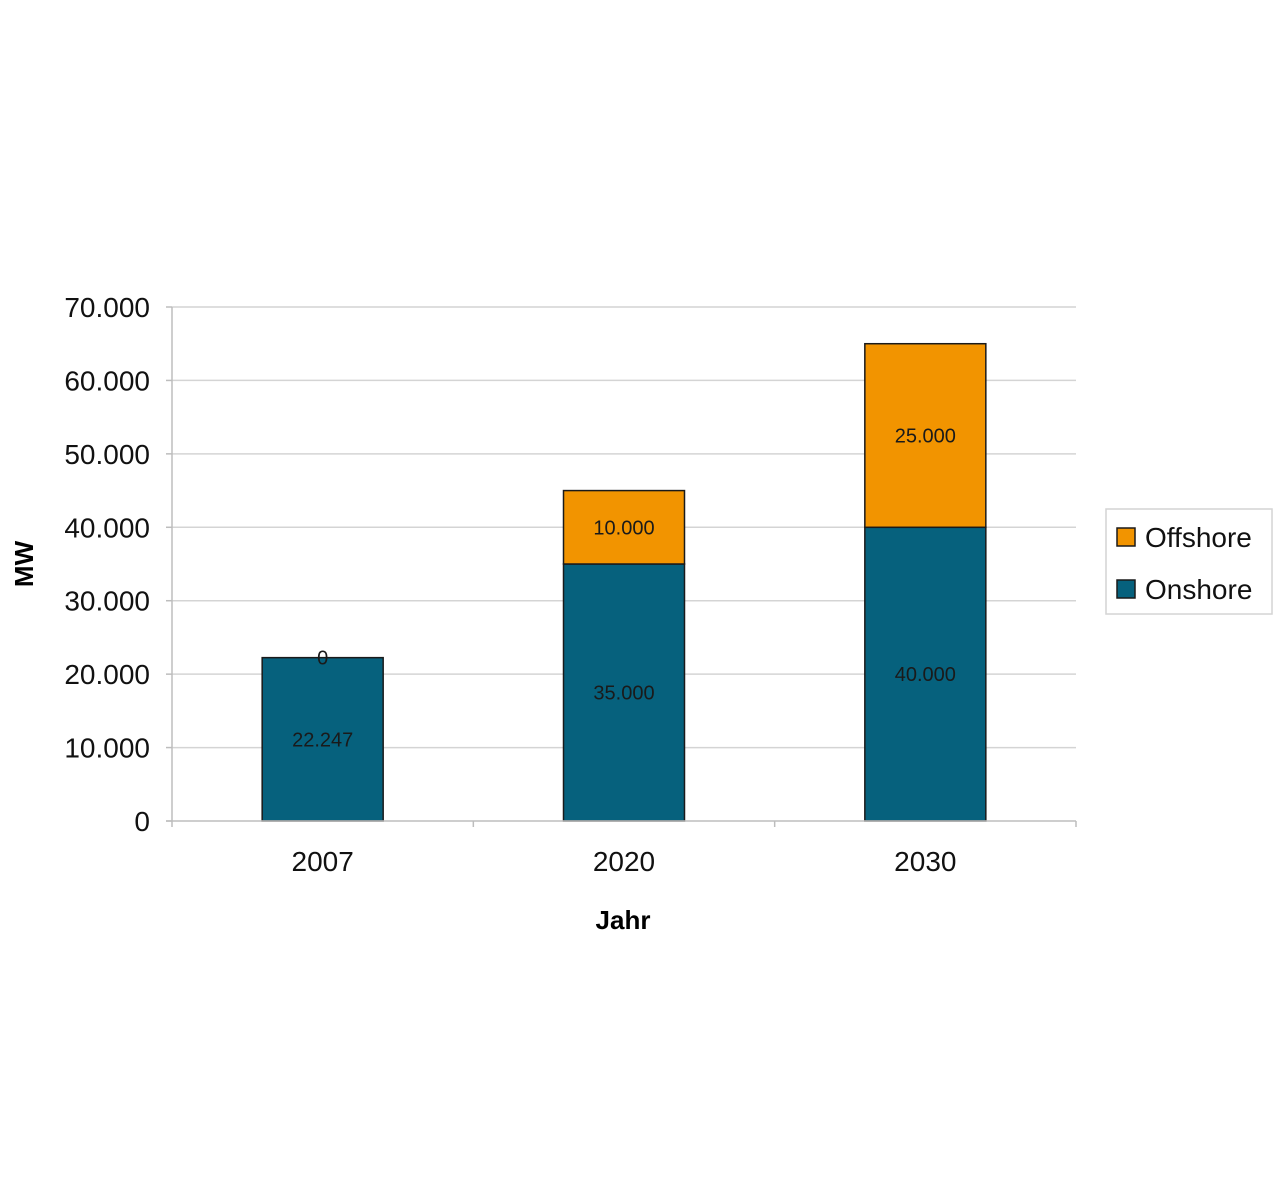 The image size is (1280, 1190). What do you see at coordinates (107, 601) in the screenshot?
I see `y-tick-label: 30.000` at bounding box center [107, 601].